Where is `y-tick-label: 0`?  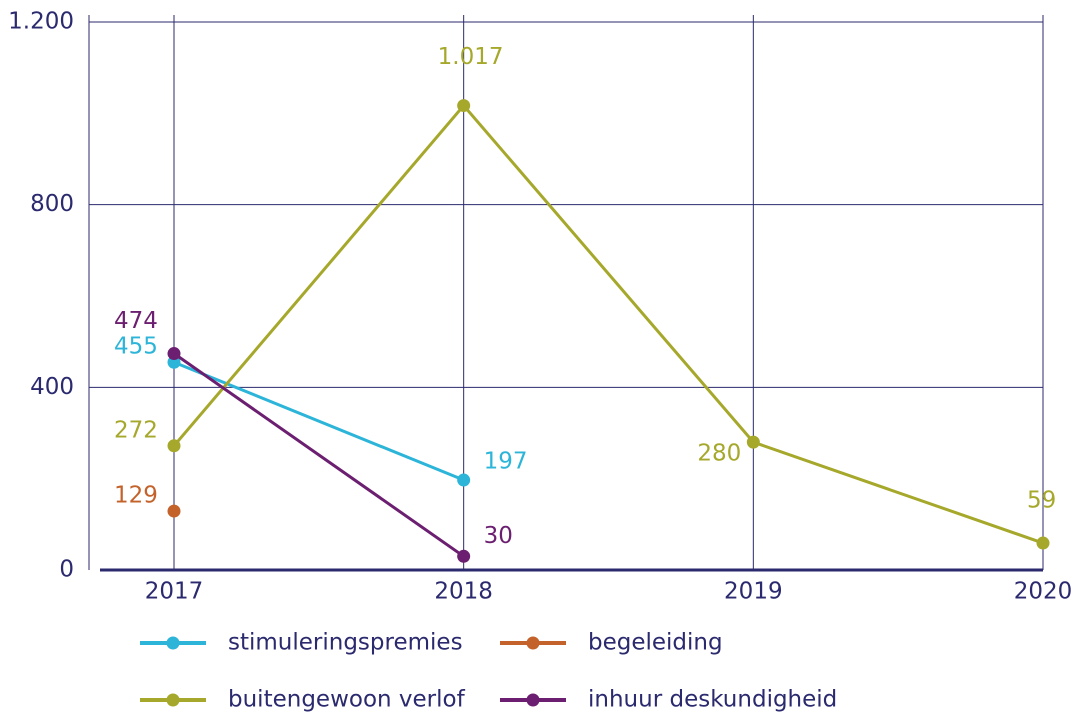
y-tick-label: 0 is located at coordinates (66, 570).